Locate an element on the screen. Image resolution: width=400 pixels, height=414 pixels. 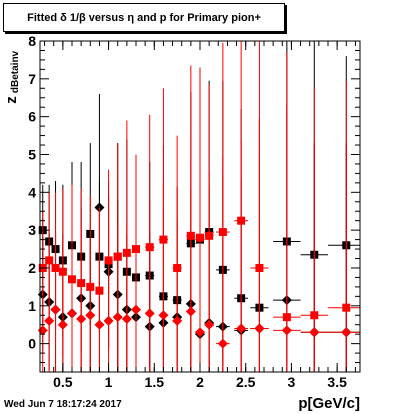
y-tick-label: 4 is located at coordinates (32, 192).